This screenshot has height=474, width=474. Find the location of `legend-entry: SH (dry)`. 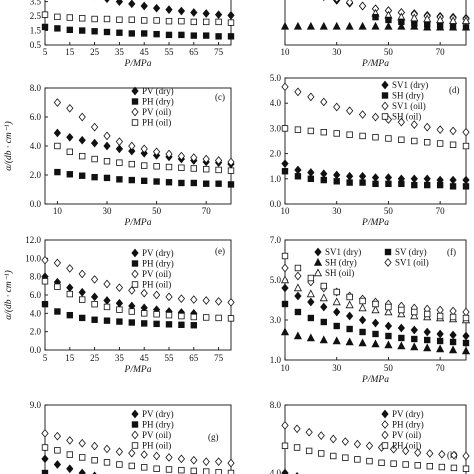

legend-entry: SH (dry) is located at coordinates (341, 263).